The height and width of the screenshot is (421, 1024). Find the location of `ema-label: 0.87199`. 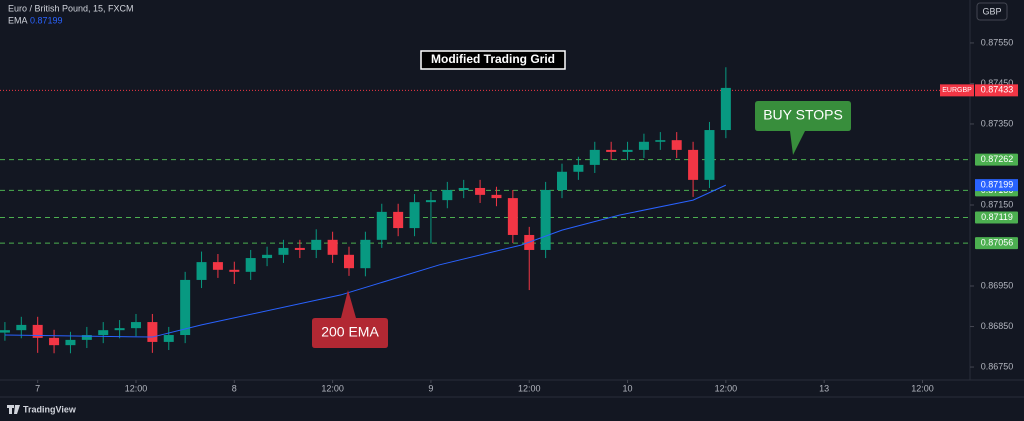

ema-label: 0.87199 is located at coordinates (997, 185).